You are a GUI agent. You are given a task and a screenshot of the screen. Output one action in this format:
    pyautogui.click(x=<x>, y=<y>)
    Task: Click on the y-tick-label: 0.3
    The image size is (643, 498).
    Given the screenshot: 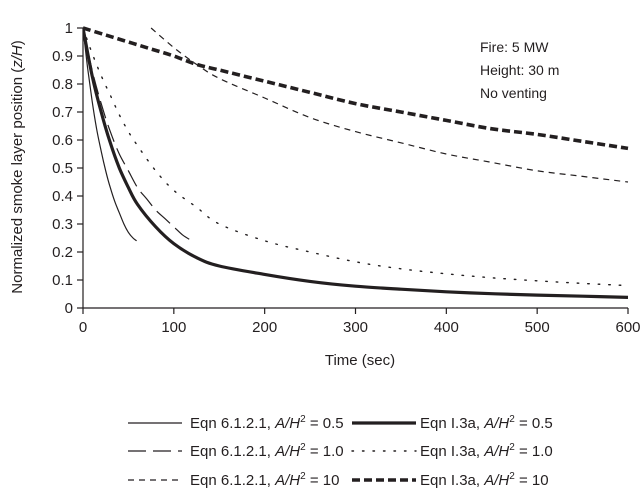 What is the action you would take?
    pyautogui.click(x=62, y=224)
    